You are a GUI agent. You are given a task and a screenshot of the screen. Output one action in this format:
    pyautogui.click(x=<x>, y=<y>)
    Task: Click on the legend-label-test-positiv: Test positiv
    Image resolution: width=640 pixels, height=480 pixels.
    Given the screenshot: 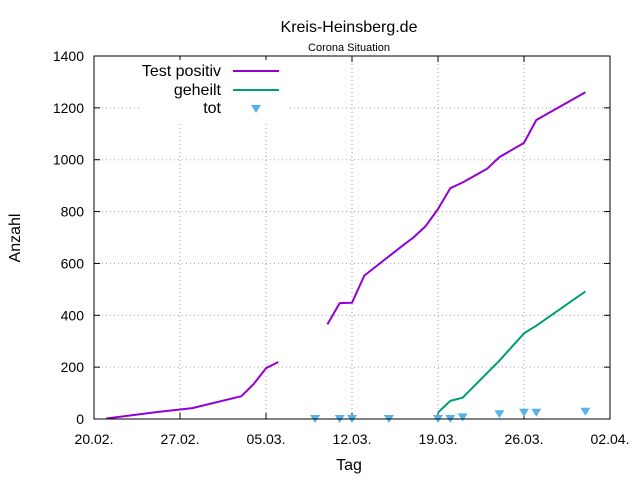 What is the action you would take?
    pyautogui.click(x=181, y=71)
    